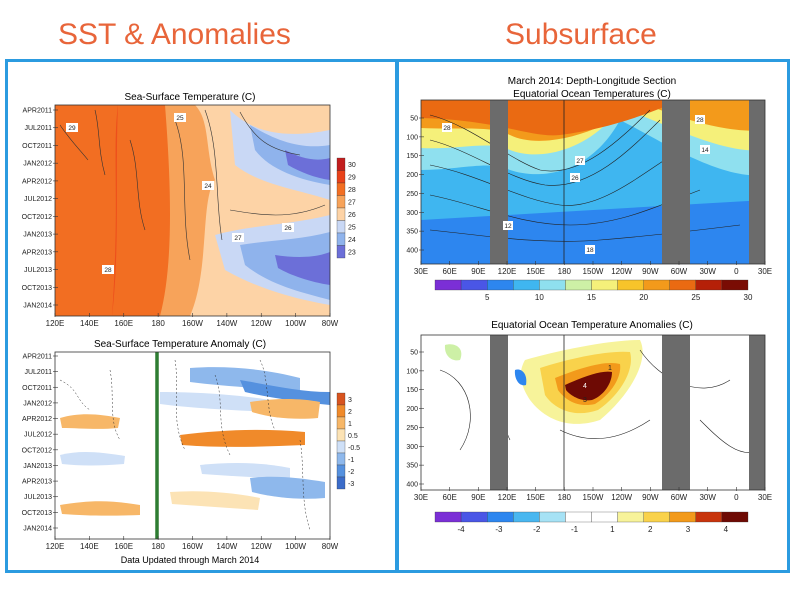 This screenshot has width=794, height=595. What do you see at coordinates (123, 546) in the screenshot?
I see `anom-xtick-label: 160E` at bounding box center [123, 546].